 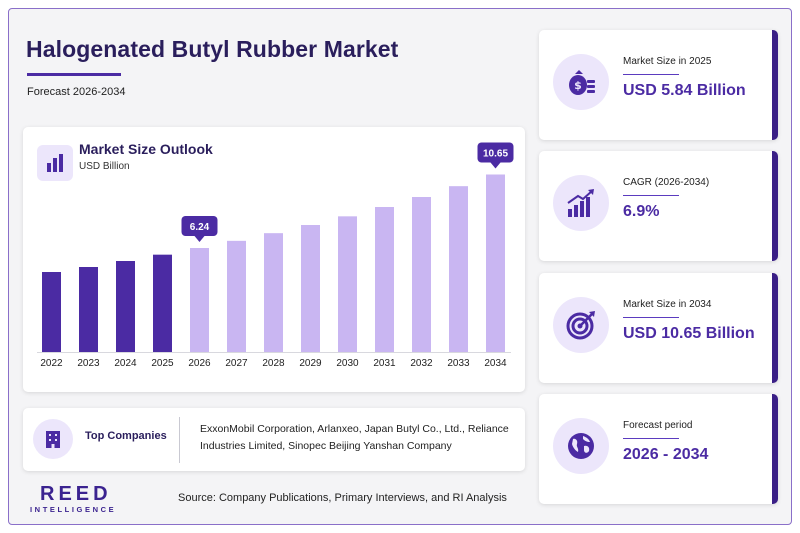 What do you see at coordinates (199, 300) in the screenshot?
I see `bar-2026` at bounding box center [199, 300].